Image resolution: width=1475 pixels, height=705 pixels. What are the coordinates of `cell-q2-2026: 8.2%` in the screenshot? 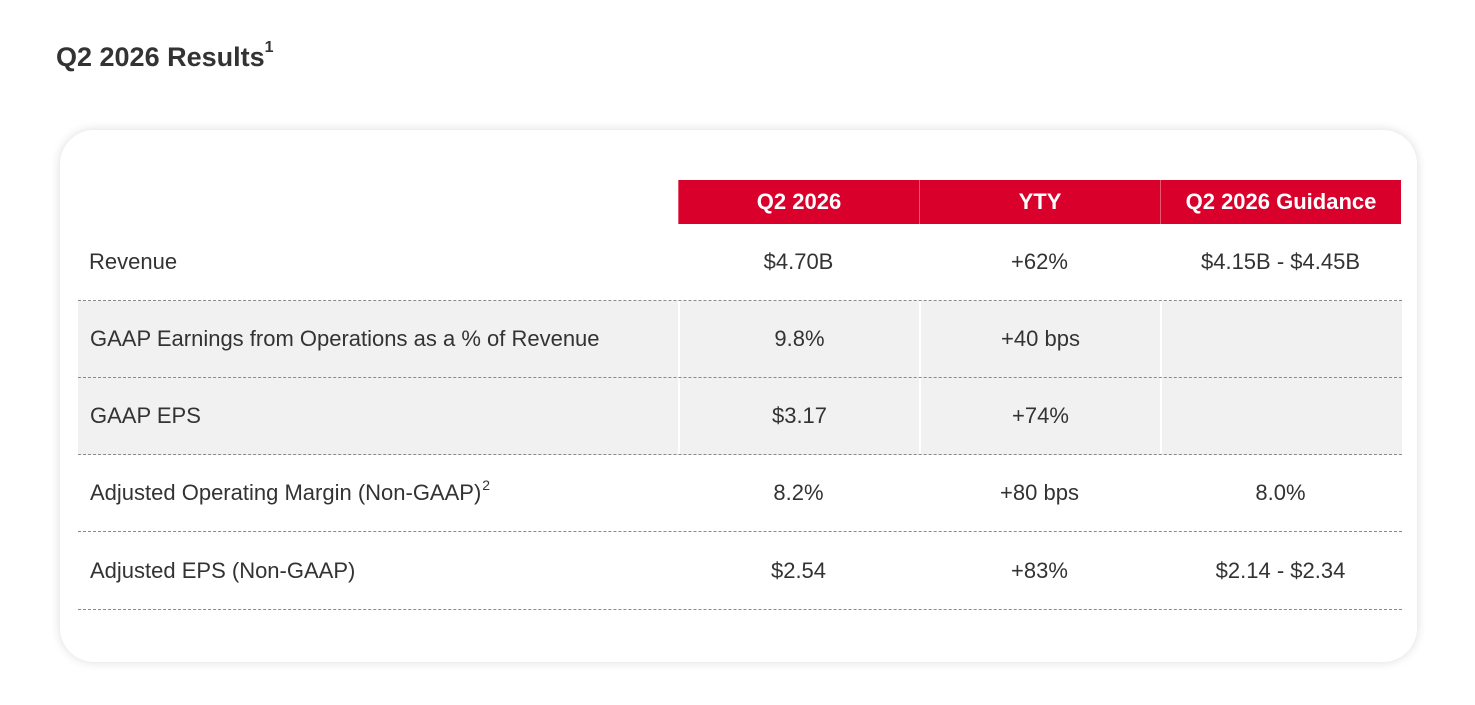 It's located at (798, 492).